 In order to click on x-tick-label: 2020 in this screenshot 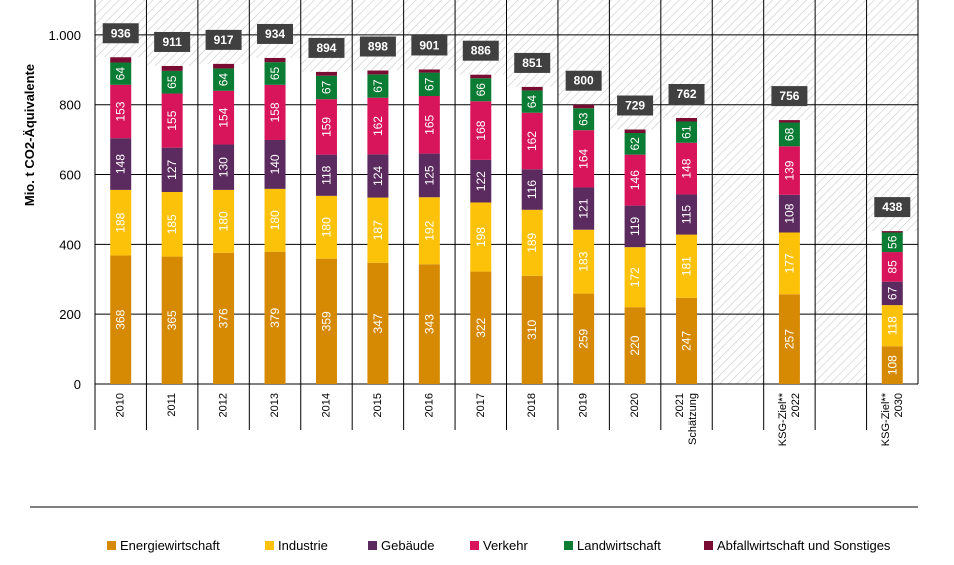, I will do `click(635, 405)`.